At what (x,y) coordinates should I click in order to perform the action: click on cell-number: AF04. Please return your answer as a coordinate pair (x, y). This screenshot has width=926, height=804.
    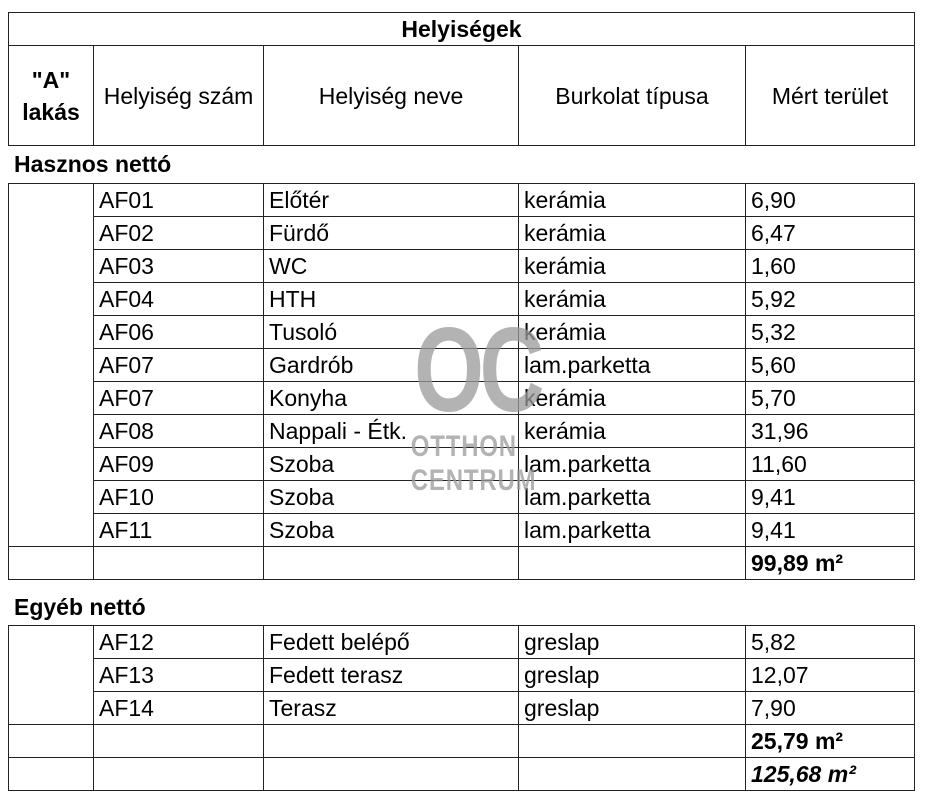
    Looking at the image, I should click on (178, 299).